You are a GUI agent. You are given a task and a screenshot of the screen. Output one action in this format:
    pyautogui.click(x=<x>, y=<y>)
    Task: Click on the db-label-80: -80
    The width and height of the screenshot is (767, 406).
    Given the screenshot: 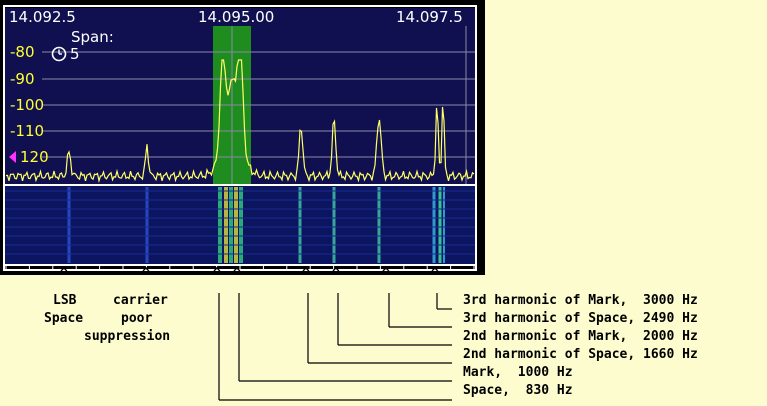 What is the action you would take?
    pyautogui.click(x=22, y=52)
    